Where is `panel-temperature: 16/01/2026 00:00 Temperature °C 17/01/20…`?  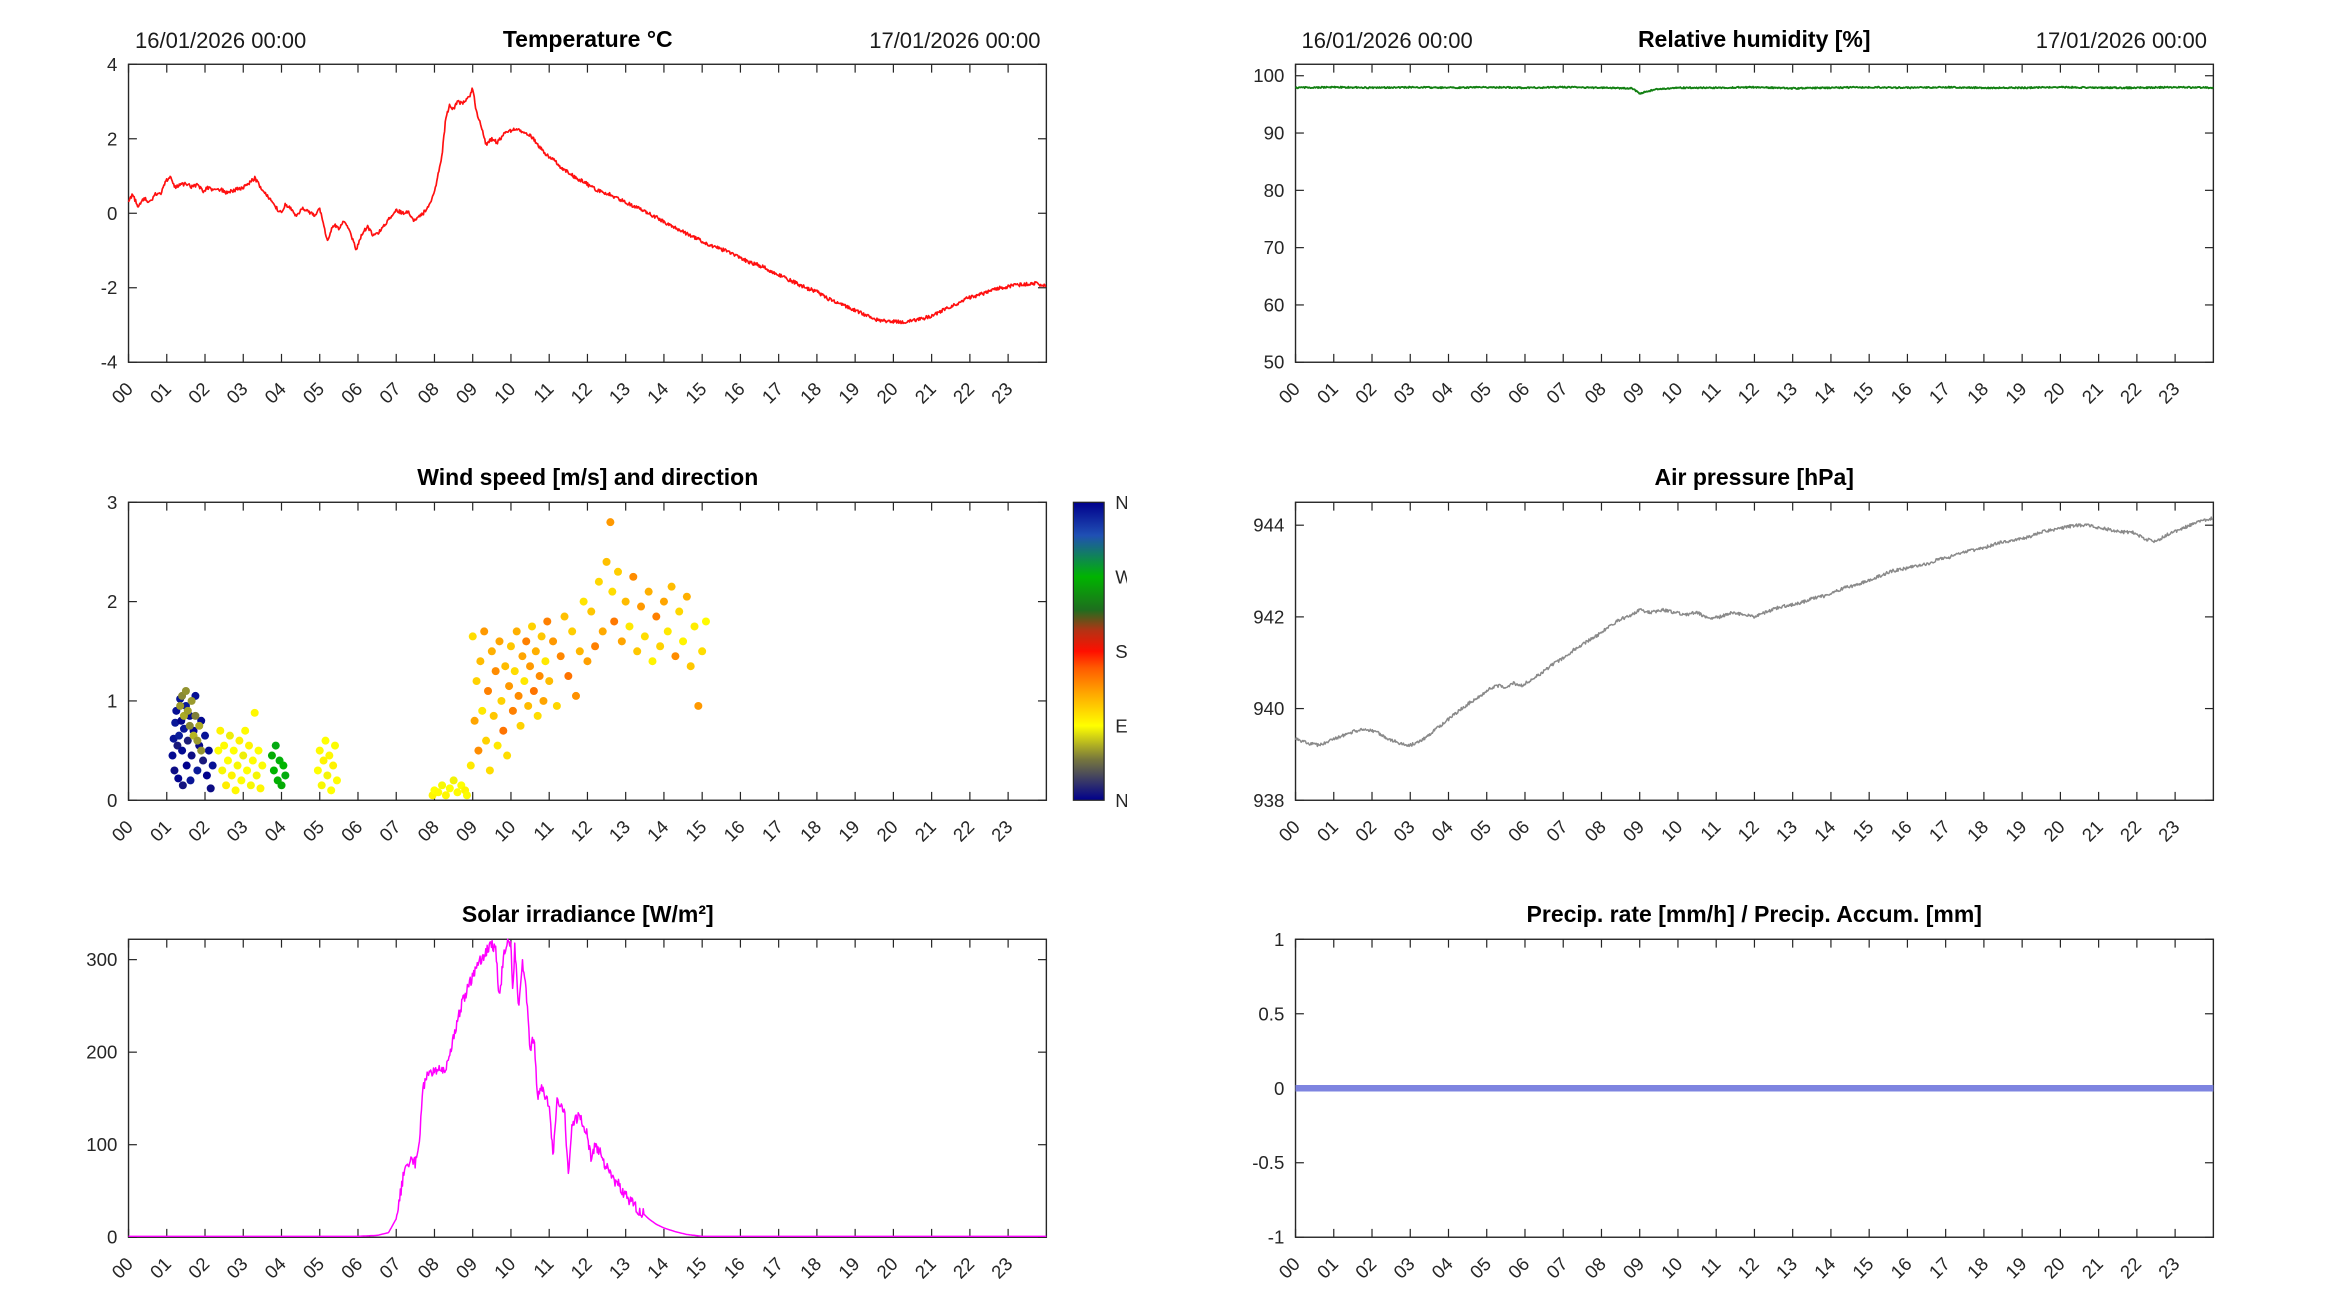 panel-temperature: 16/01/2026 00:00 Temperature °C 17/01/20… is located at coordinates (583, 219).